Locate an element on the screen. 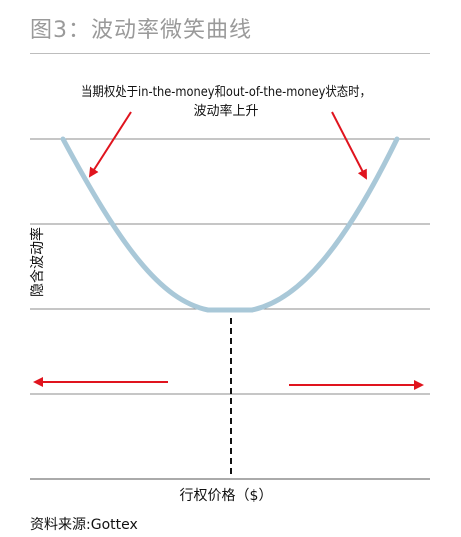 This screenshot has height=537, width=461. annotation-line-2: 波动率上升 is located at coordinates (225, 111).